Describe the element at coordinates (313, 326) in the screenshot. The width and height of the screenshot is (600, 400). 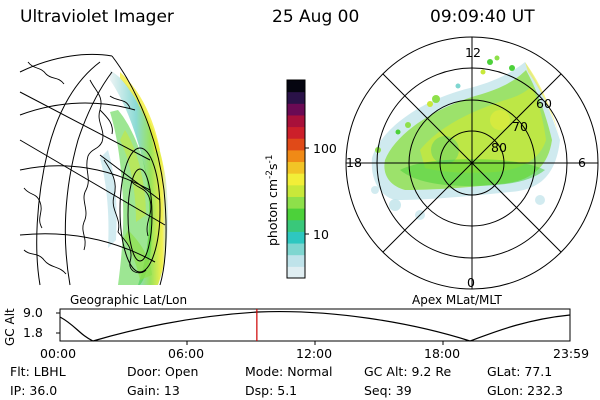
I see `altitude-timeline` at that location.